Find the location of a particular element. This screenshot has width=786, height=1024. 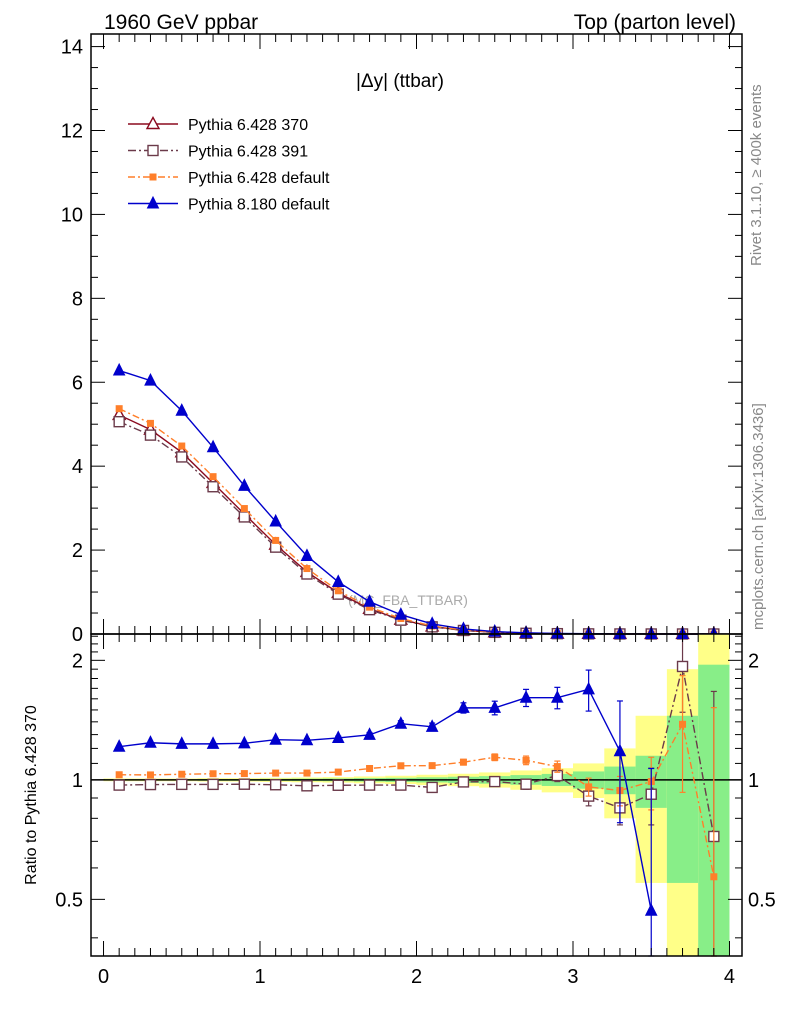

ratio-ylabel: Ratio to Pythia 6.428 370 is located at coordinates (31, 795).